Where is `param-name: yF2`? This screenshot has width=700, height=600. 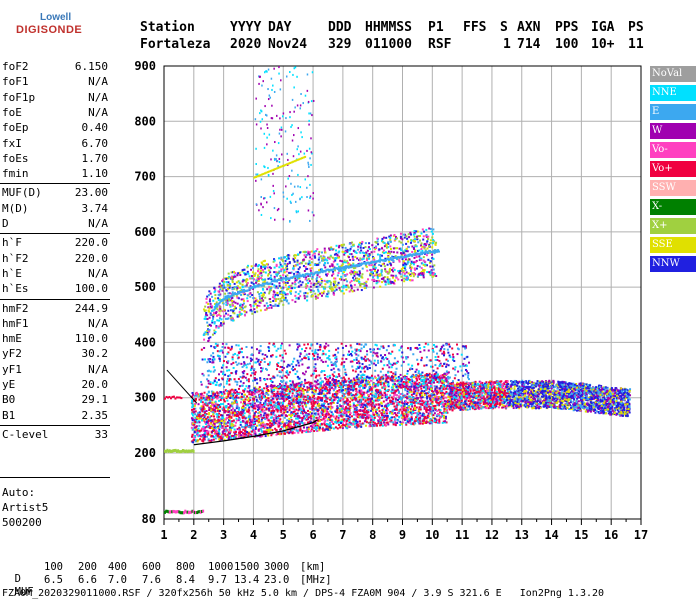 param-name: yF2 is located at coordinates (12, 354).